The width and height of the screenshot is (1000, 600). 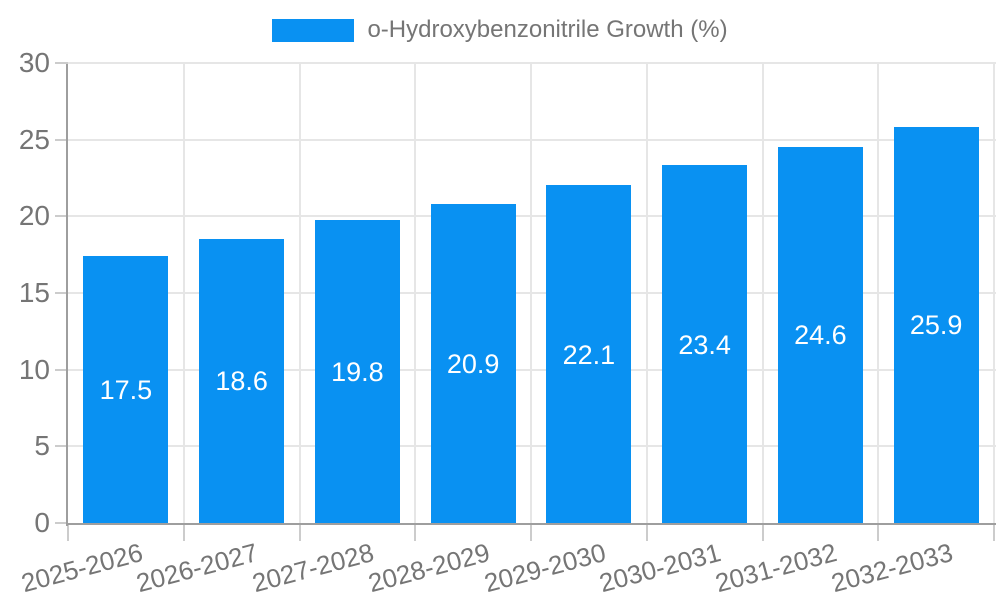 What do you see at coordinates (34, 139) in the screenshot?
I see `y-axis-tick-label: 25` at bounding box center [34, 139].